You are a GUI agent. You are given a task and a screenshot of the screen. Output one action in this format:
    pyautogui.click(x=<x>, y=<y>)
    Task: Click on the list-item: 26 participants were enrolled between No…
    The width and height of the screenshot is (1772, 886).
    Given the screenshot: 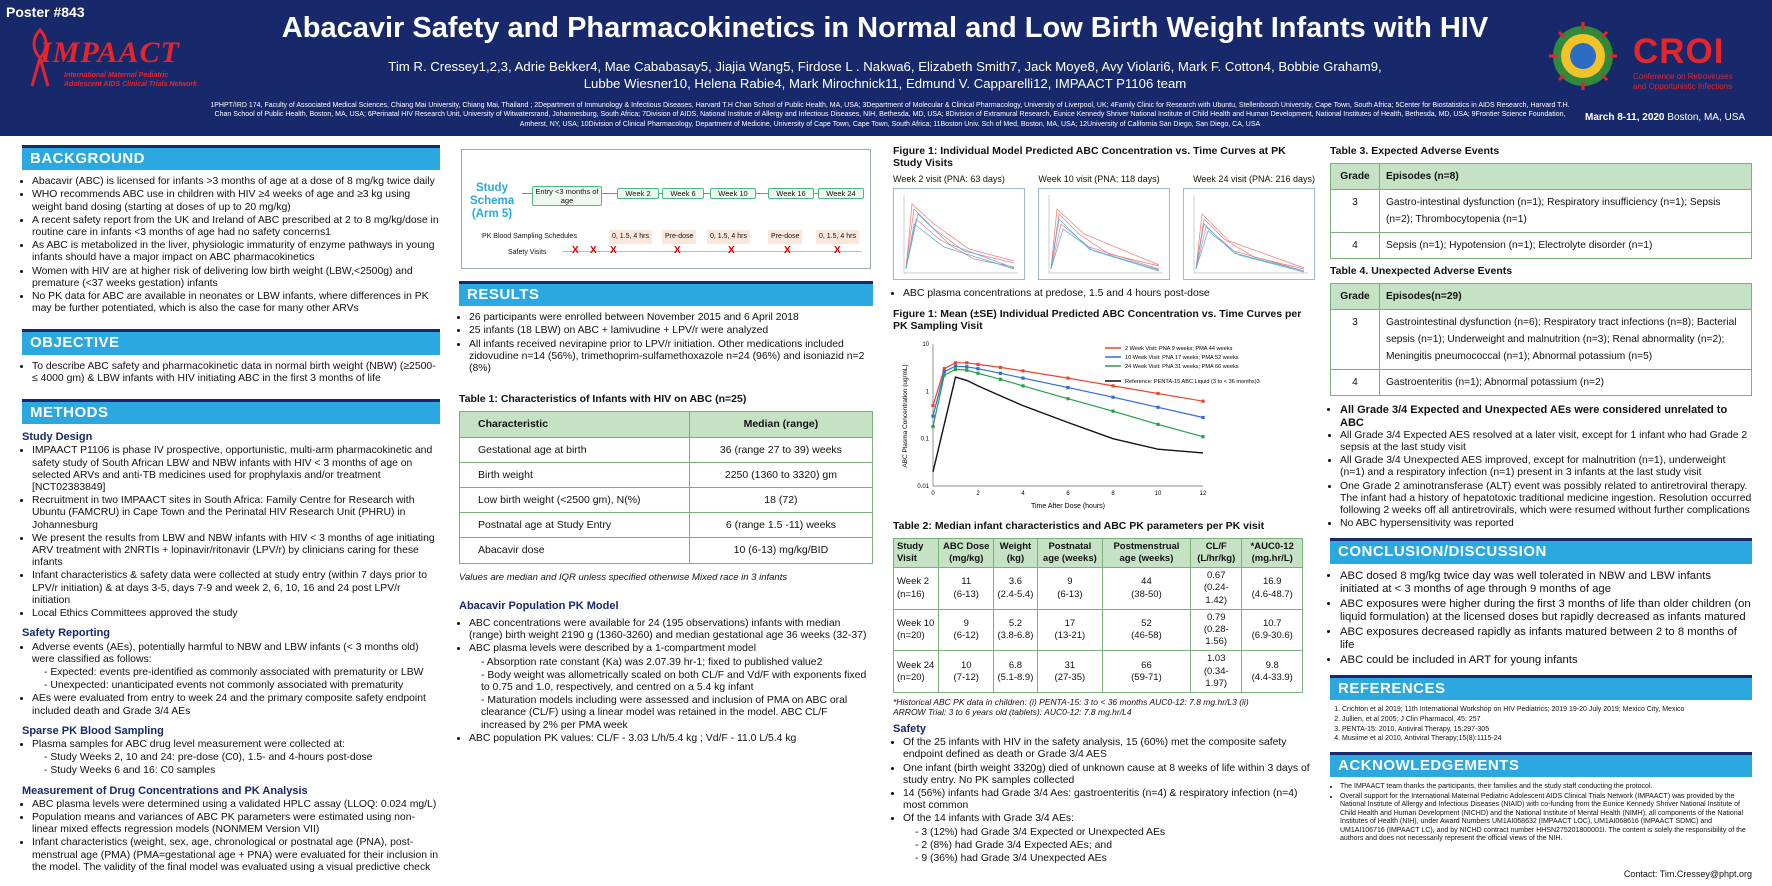 What is the action you would take?
    pyautogui.click(x=671, y=318)
    